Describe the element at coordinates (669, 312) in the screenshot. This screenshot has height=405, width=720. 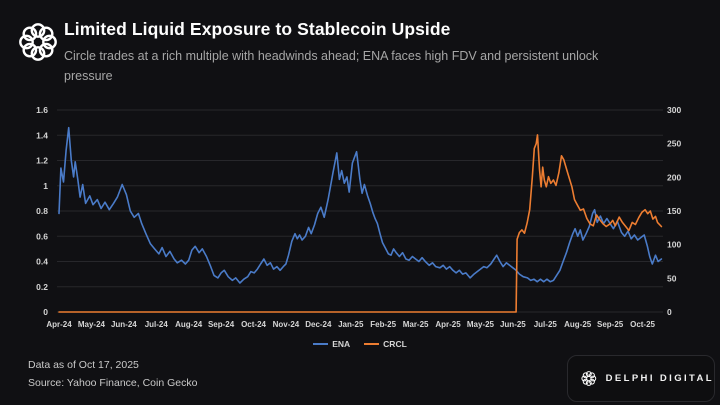
I see `right-axis-tick-label: 0` at that location.